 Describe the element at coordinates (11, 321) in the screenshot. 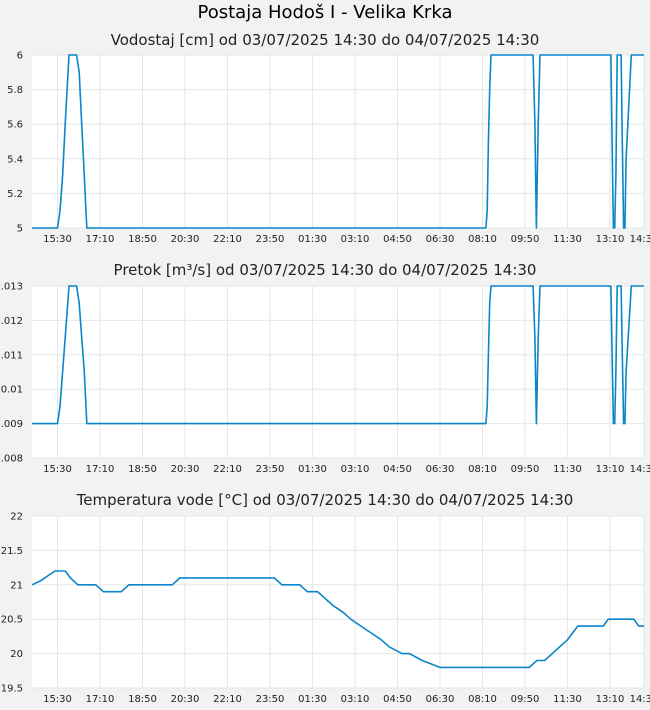

I see `y-tick-label: 0.012` at that location.